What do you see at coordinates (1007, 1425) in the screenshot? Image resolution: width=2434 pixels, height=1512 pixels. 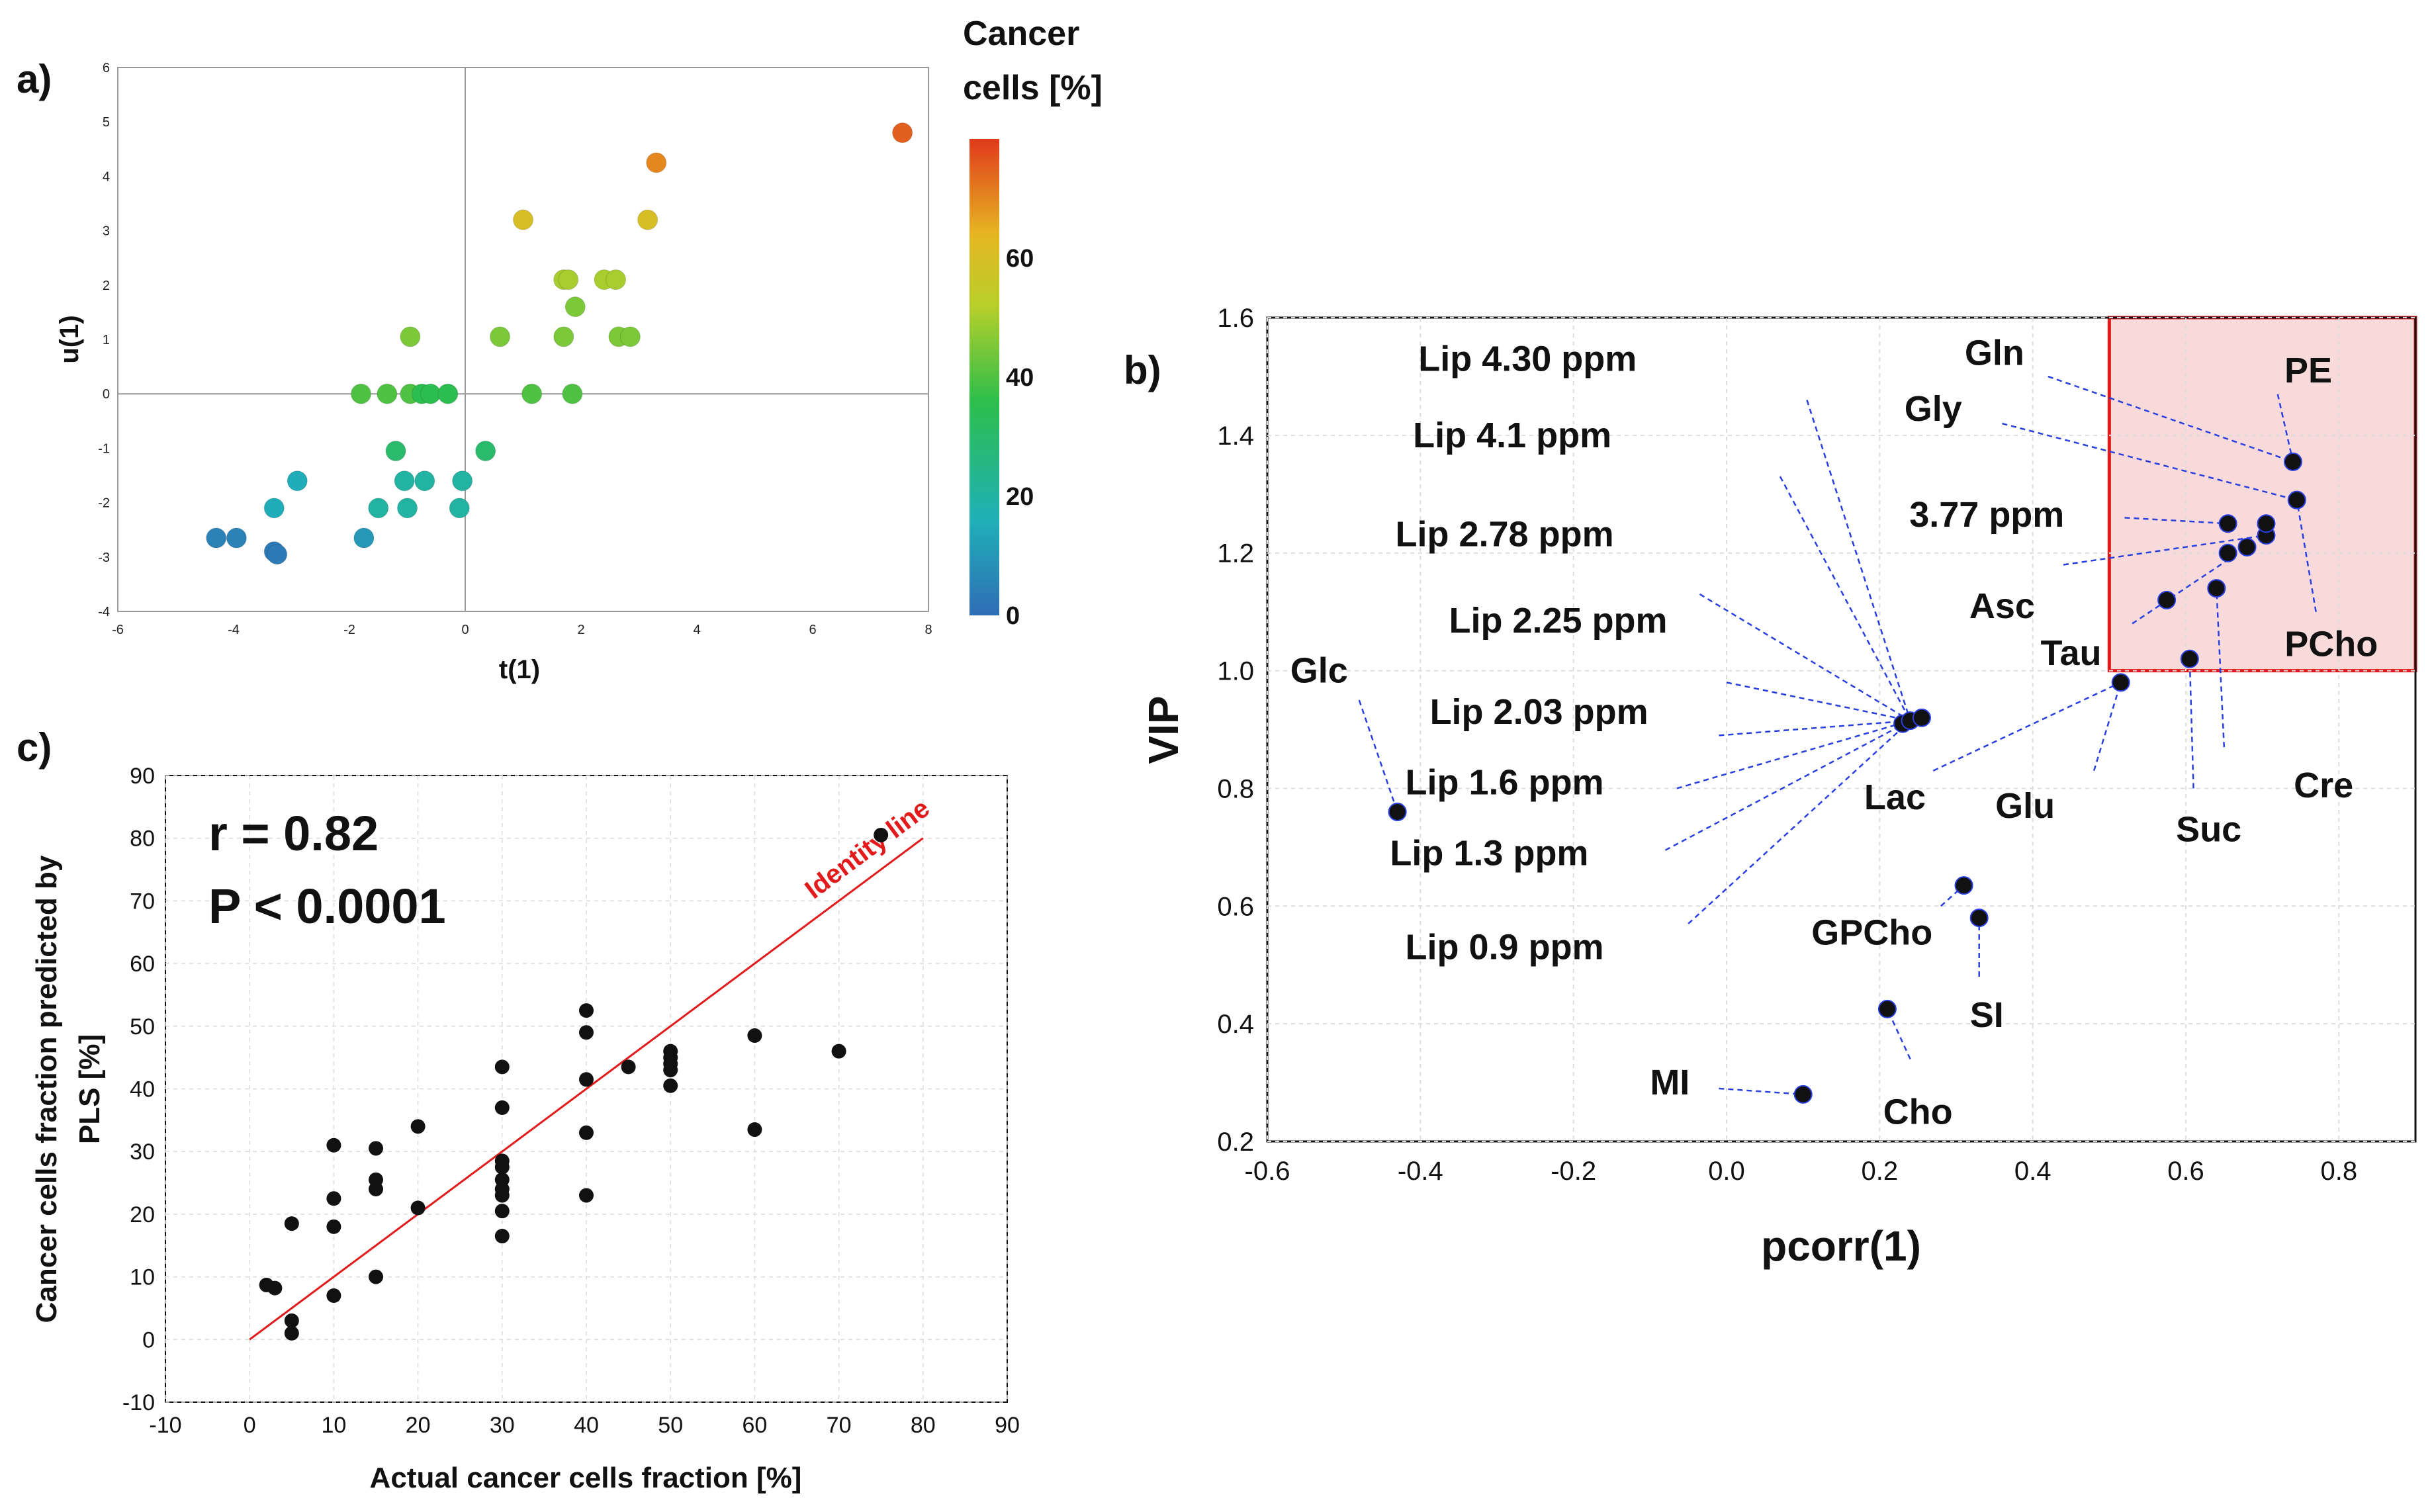 I see `panel-c-x-tick-10: 90` at bounding box center [1007, 1425].